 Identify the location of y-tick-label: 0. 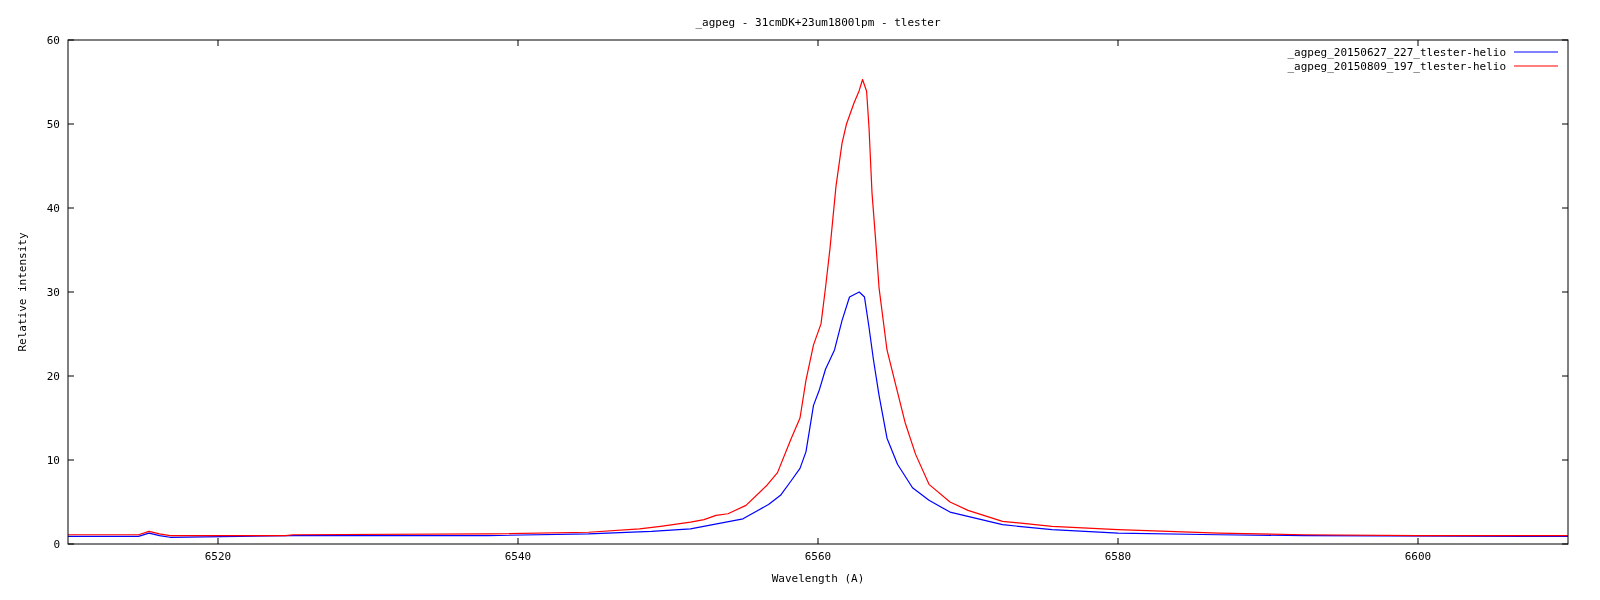
(56, 544).